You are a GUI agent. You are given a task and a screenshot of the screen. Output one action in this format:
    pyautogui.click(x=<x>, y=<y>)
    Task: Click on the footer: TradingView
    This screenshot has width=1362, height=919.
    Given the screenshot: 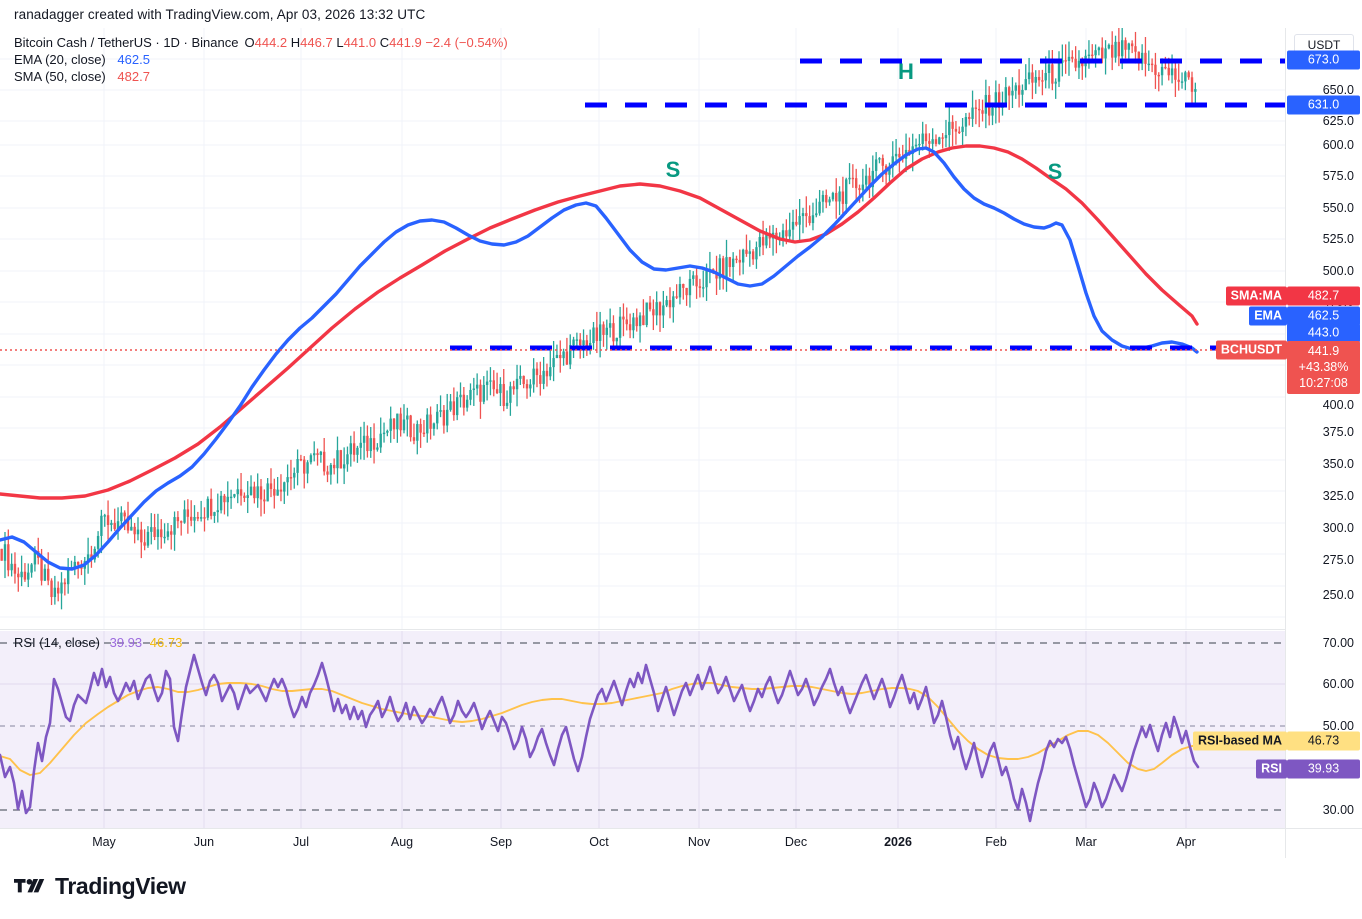 What is the action you would take?
    pyautogui.click(x=681, y=890)
    